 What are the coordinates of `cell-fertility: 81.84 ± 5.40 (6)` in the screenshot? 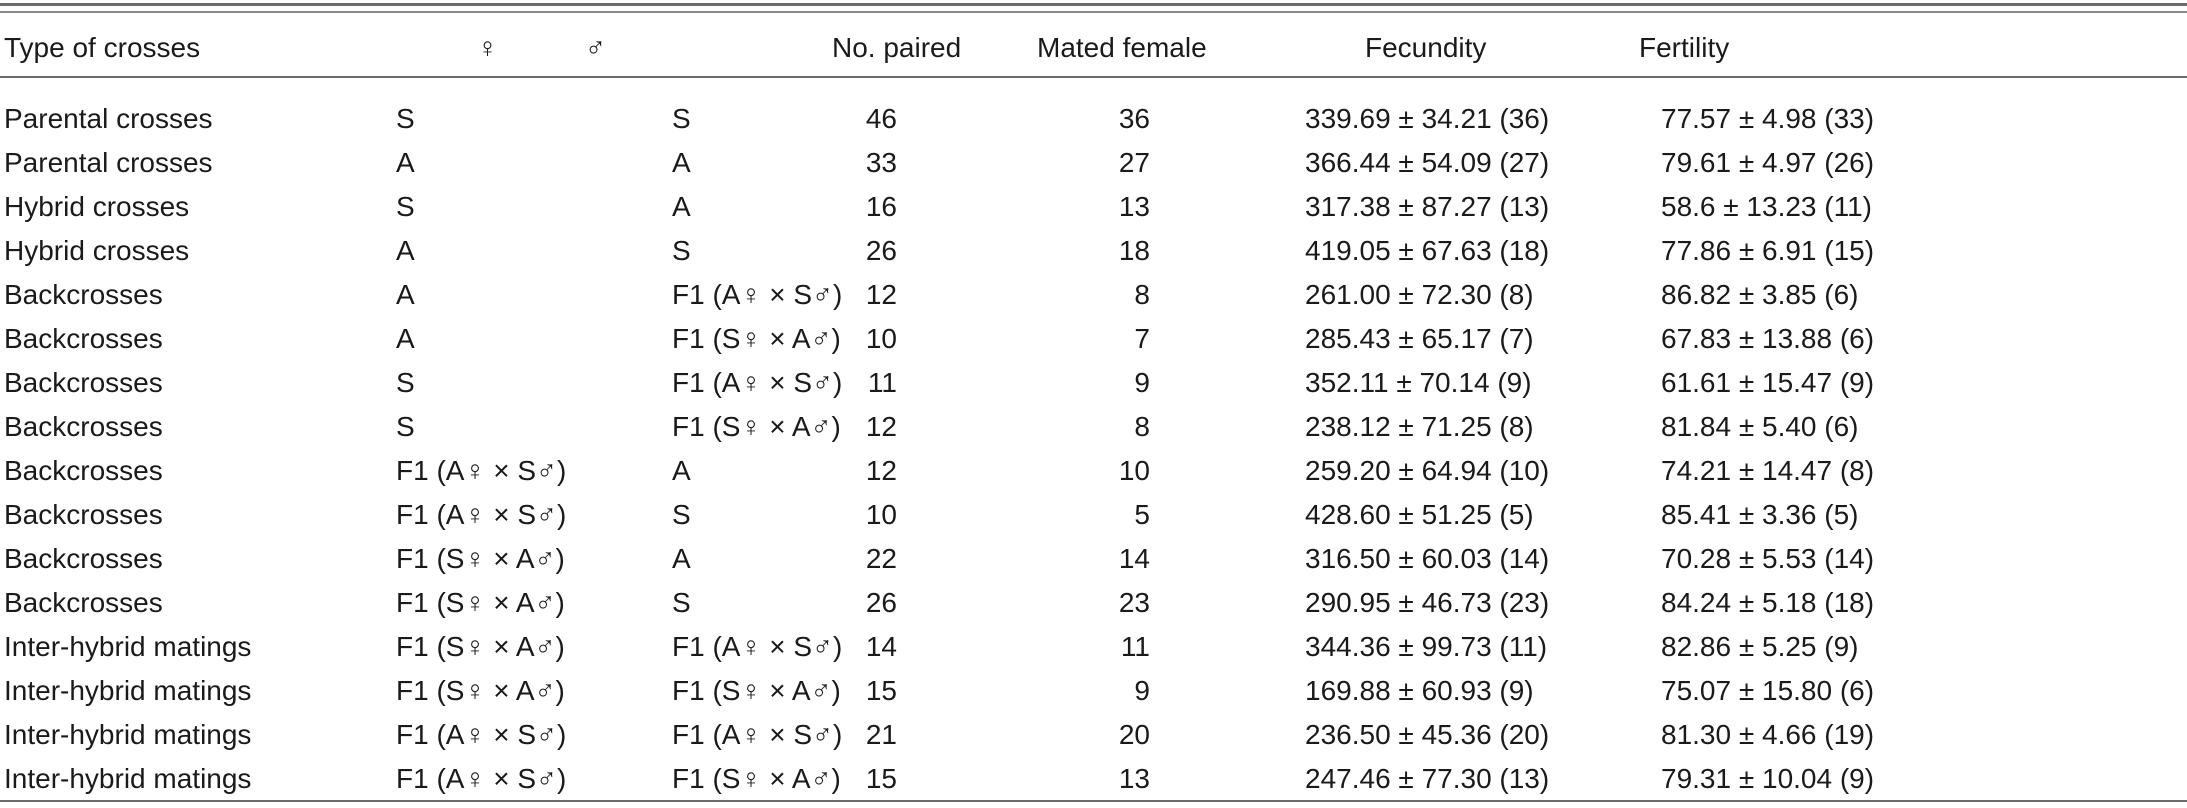 It's located at (1760, 426).